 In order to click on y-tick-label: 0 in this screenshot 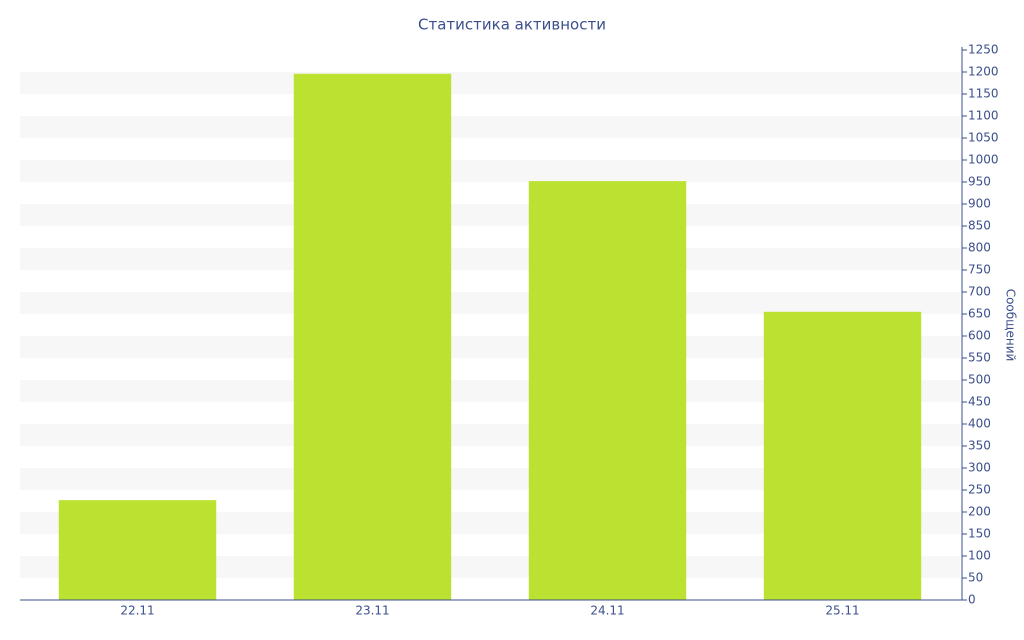, I will do `click(972, 600)`.